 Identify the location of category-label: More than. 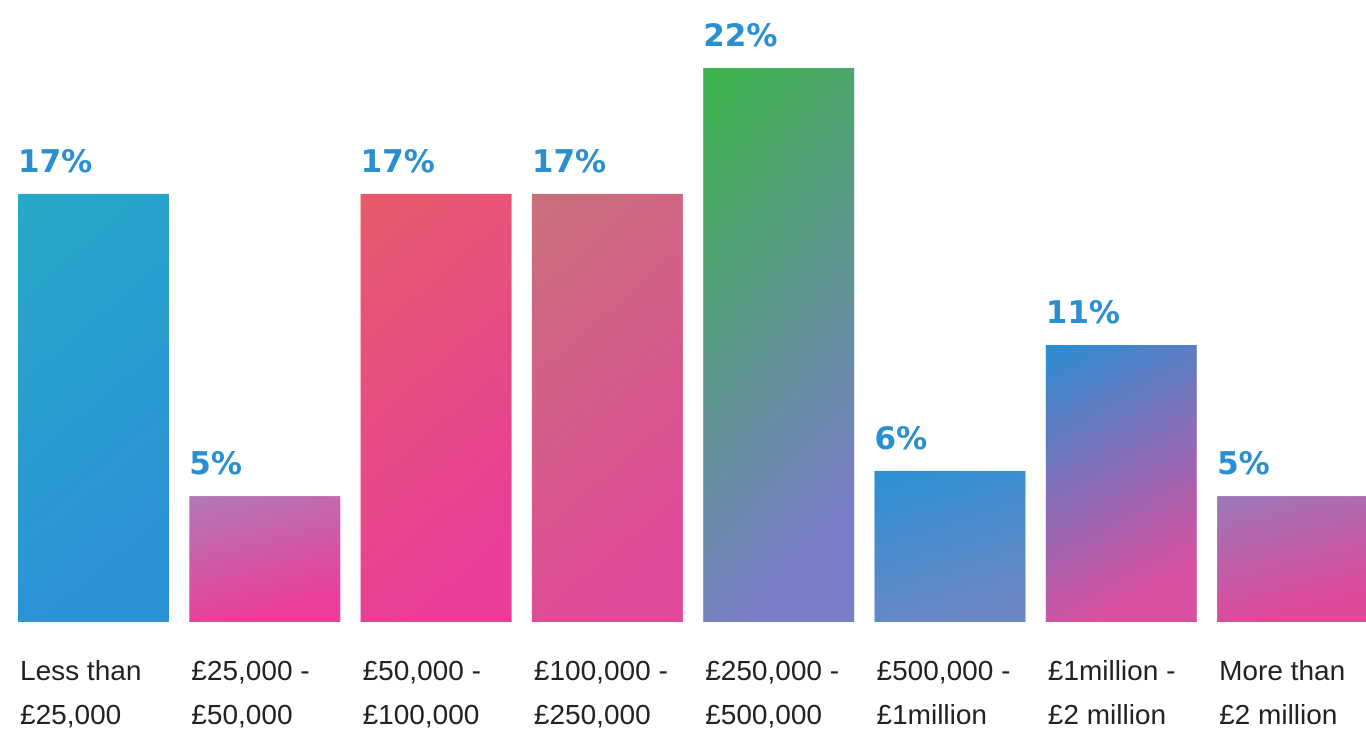
(1282, 670).